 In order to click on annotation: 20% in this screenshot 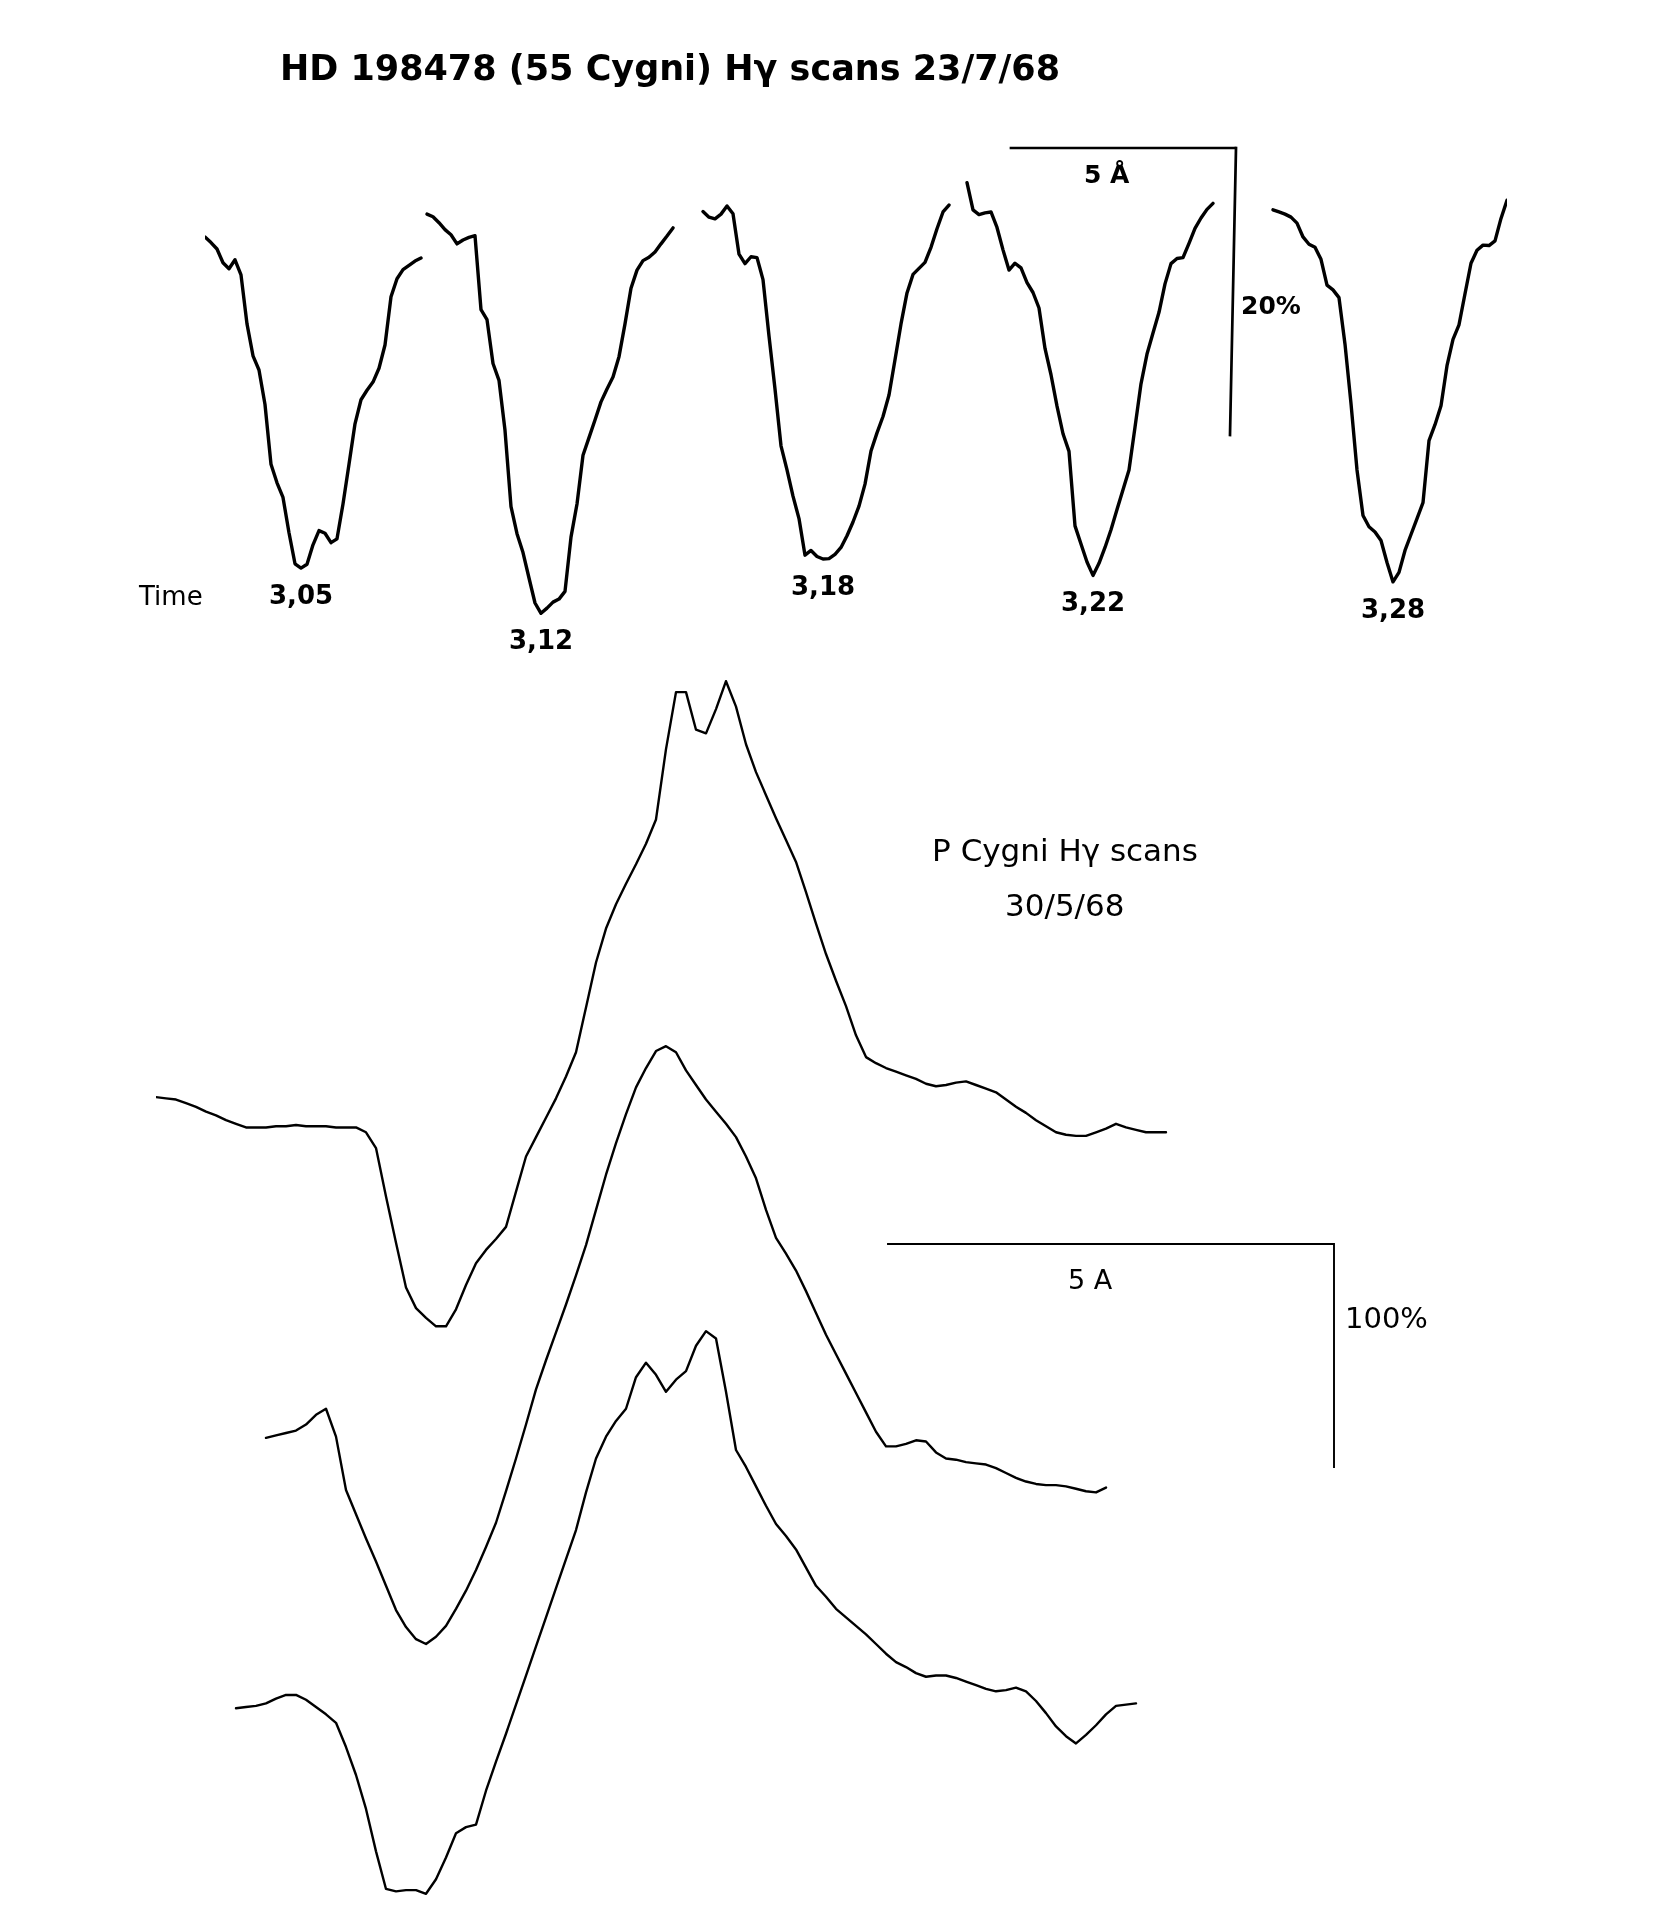, I will do `click(1271, 305)`.